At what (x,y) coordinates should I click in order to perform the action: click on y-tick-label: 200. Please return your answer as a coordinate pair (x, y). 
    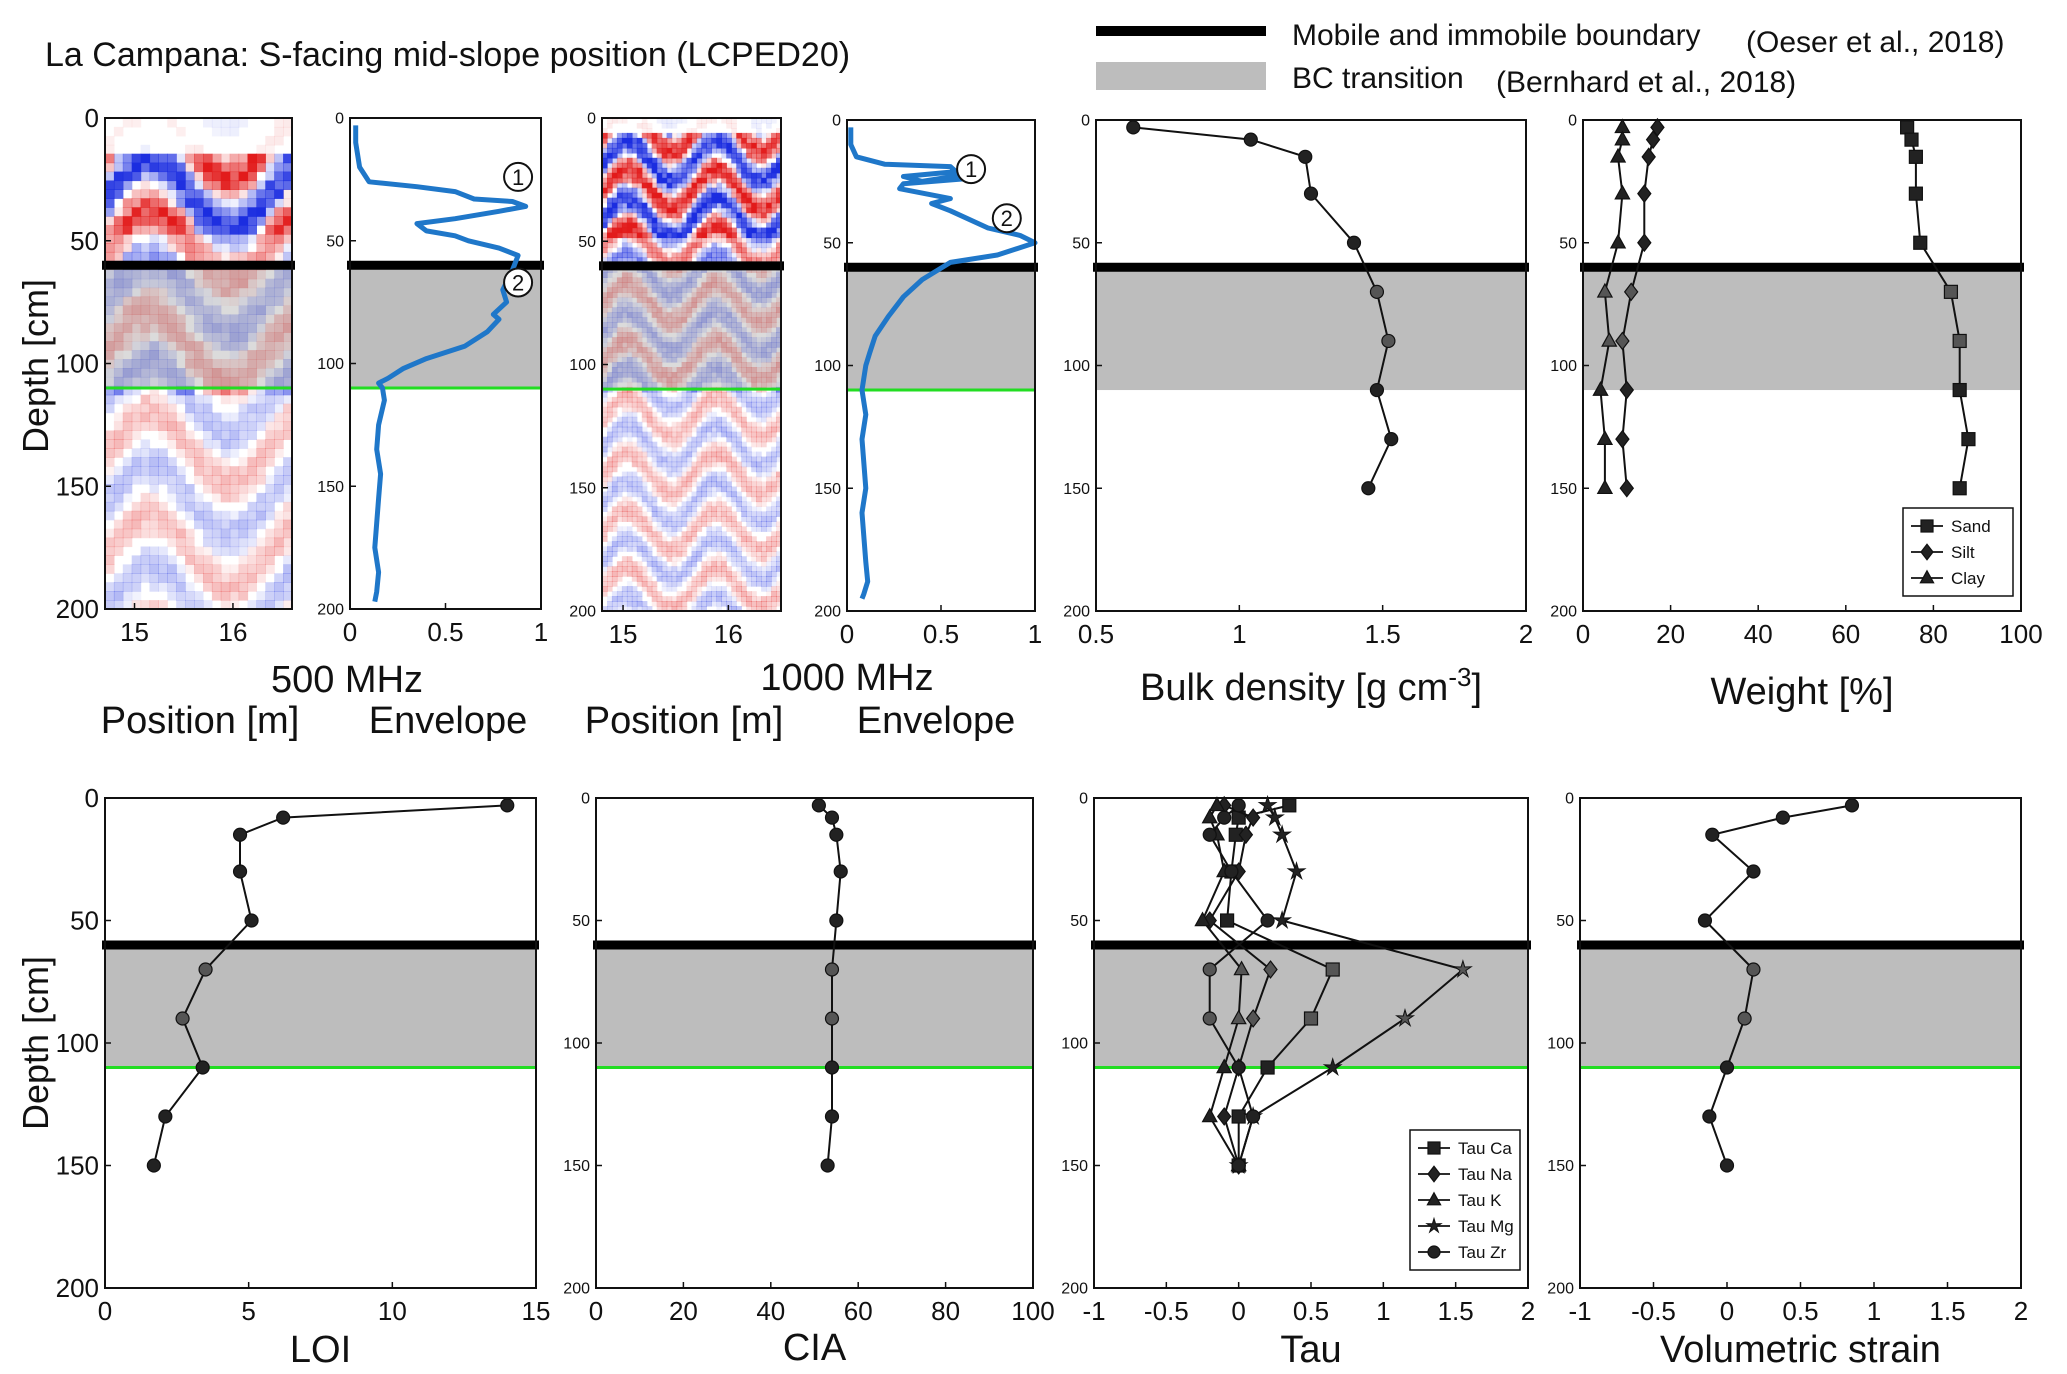
    Looking at the image, I should click on (827, 612).